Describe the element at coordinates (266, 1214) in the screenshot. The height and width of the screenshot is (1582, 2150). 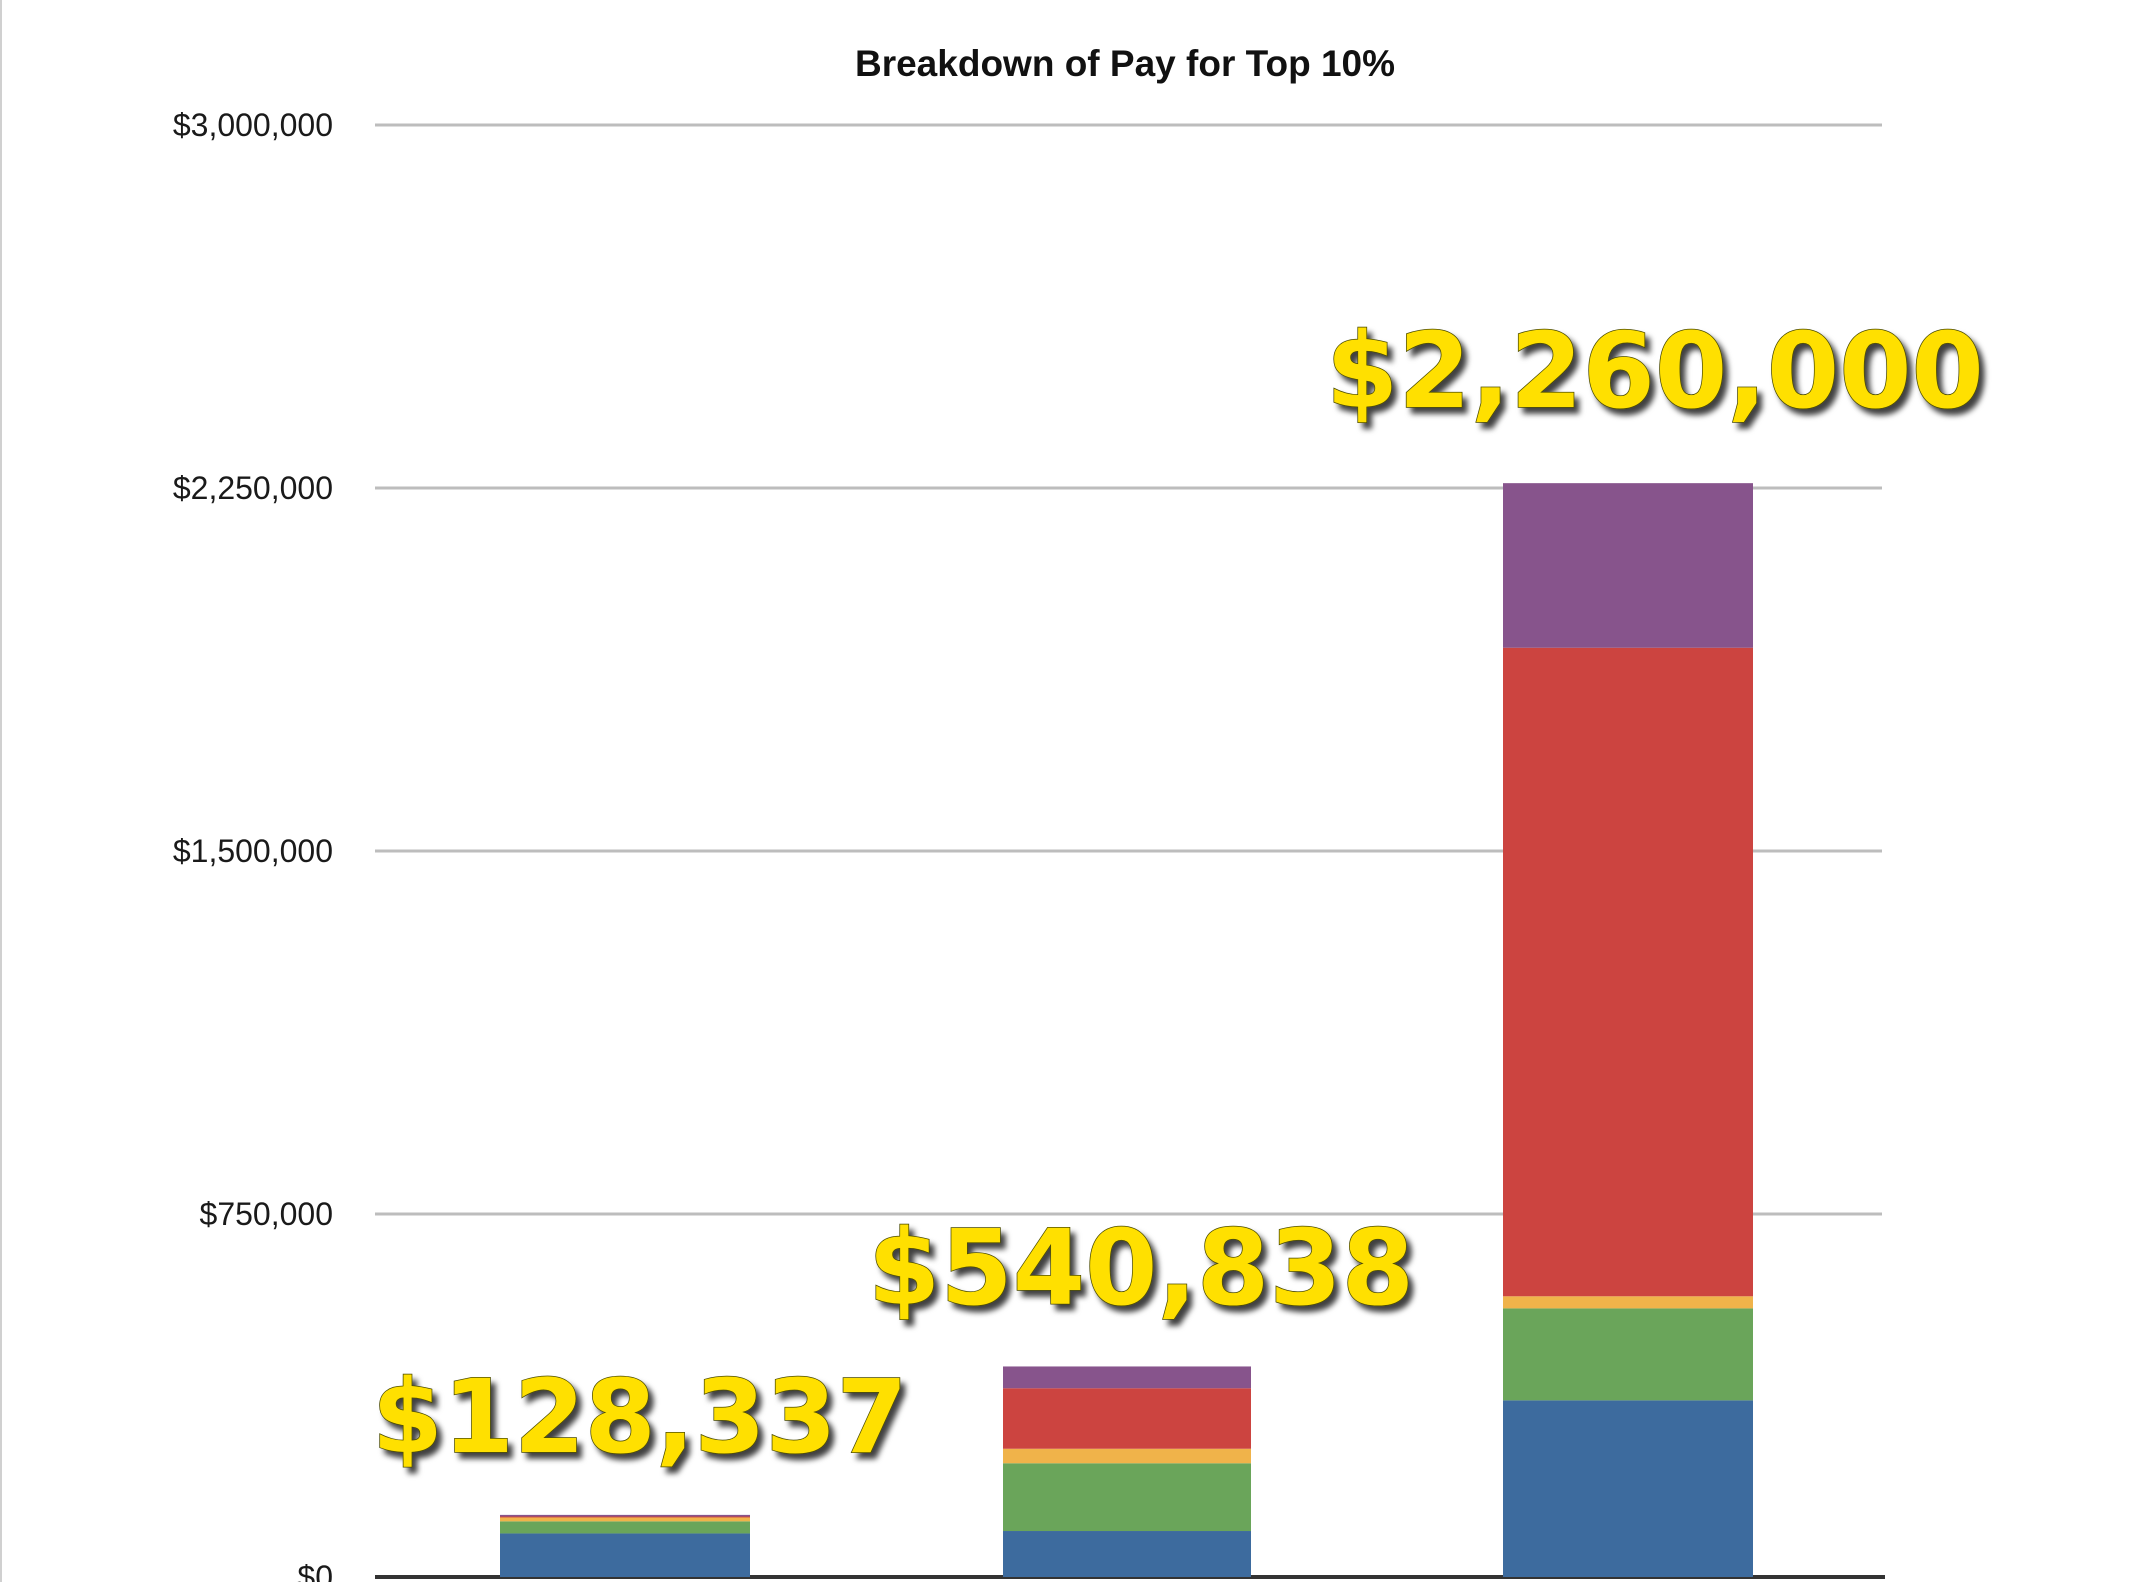
I see `y-tick-label: $750,000` at that location.